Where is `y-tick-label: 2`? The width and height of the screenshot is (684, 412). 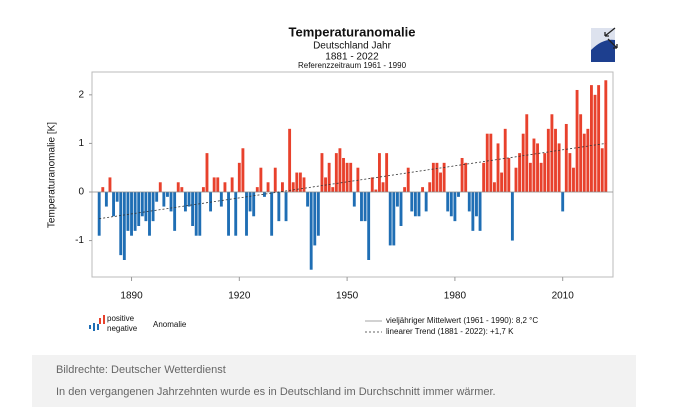
y-tick-label: 2 is located at coordinates (81, 94).